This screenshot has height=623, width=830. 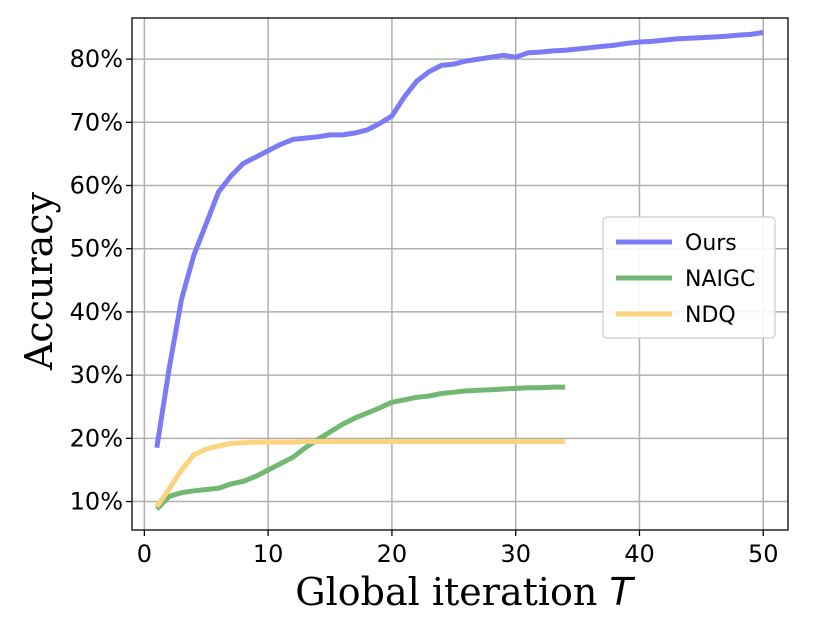 I want to click on legend: Ours NAIGC NDQ, so click(x=689, y=277).